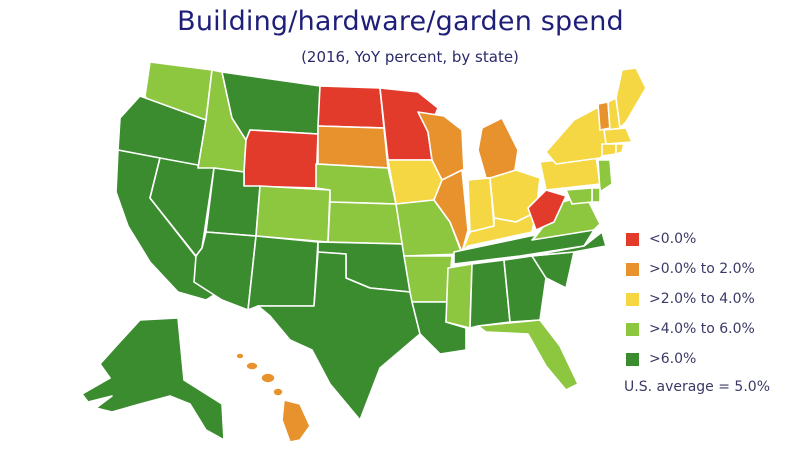 The image size is (801, 451). I want to click on legend-label: >6.0%, so click(673, 359).